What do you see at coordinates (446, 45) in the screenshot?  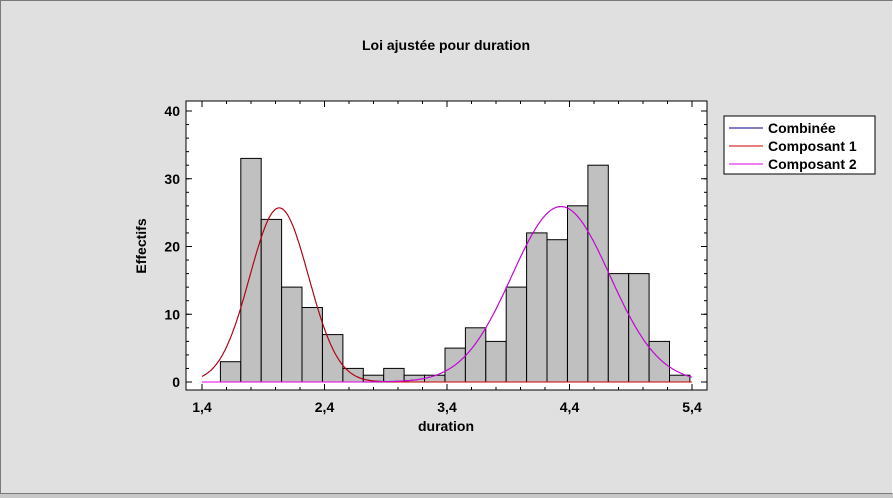 I see `chart-title: Loi ajustée pour duration` at bounding box center [446, 45].